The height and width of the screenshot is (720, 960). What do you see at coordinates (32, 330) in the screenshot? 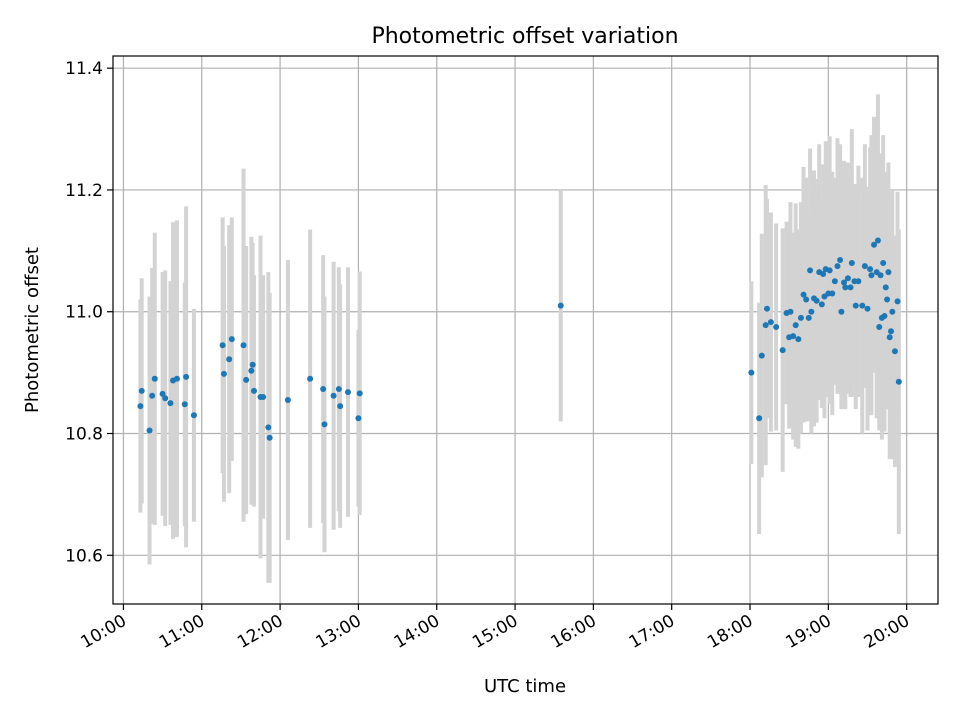
I see `y-axis-label: Photometric offset` at bounding box center [32, 330].